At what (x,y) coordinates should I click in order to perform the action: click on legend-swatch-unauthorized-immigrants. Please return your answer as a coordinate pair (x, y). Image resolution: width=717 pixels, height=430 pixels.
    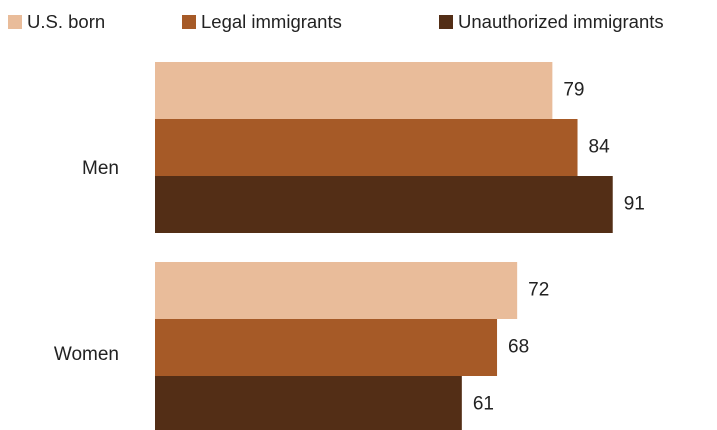
    Looking at the image, I should click on (446, 22).